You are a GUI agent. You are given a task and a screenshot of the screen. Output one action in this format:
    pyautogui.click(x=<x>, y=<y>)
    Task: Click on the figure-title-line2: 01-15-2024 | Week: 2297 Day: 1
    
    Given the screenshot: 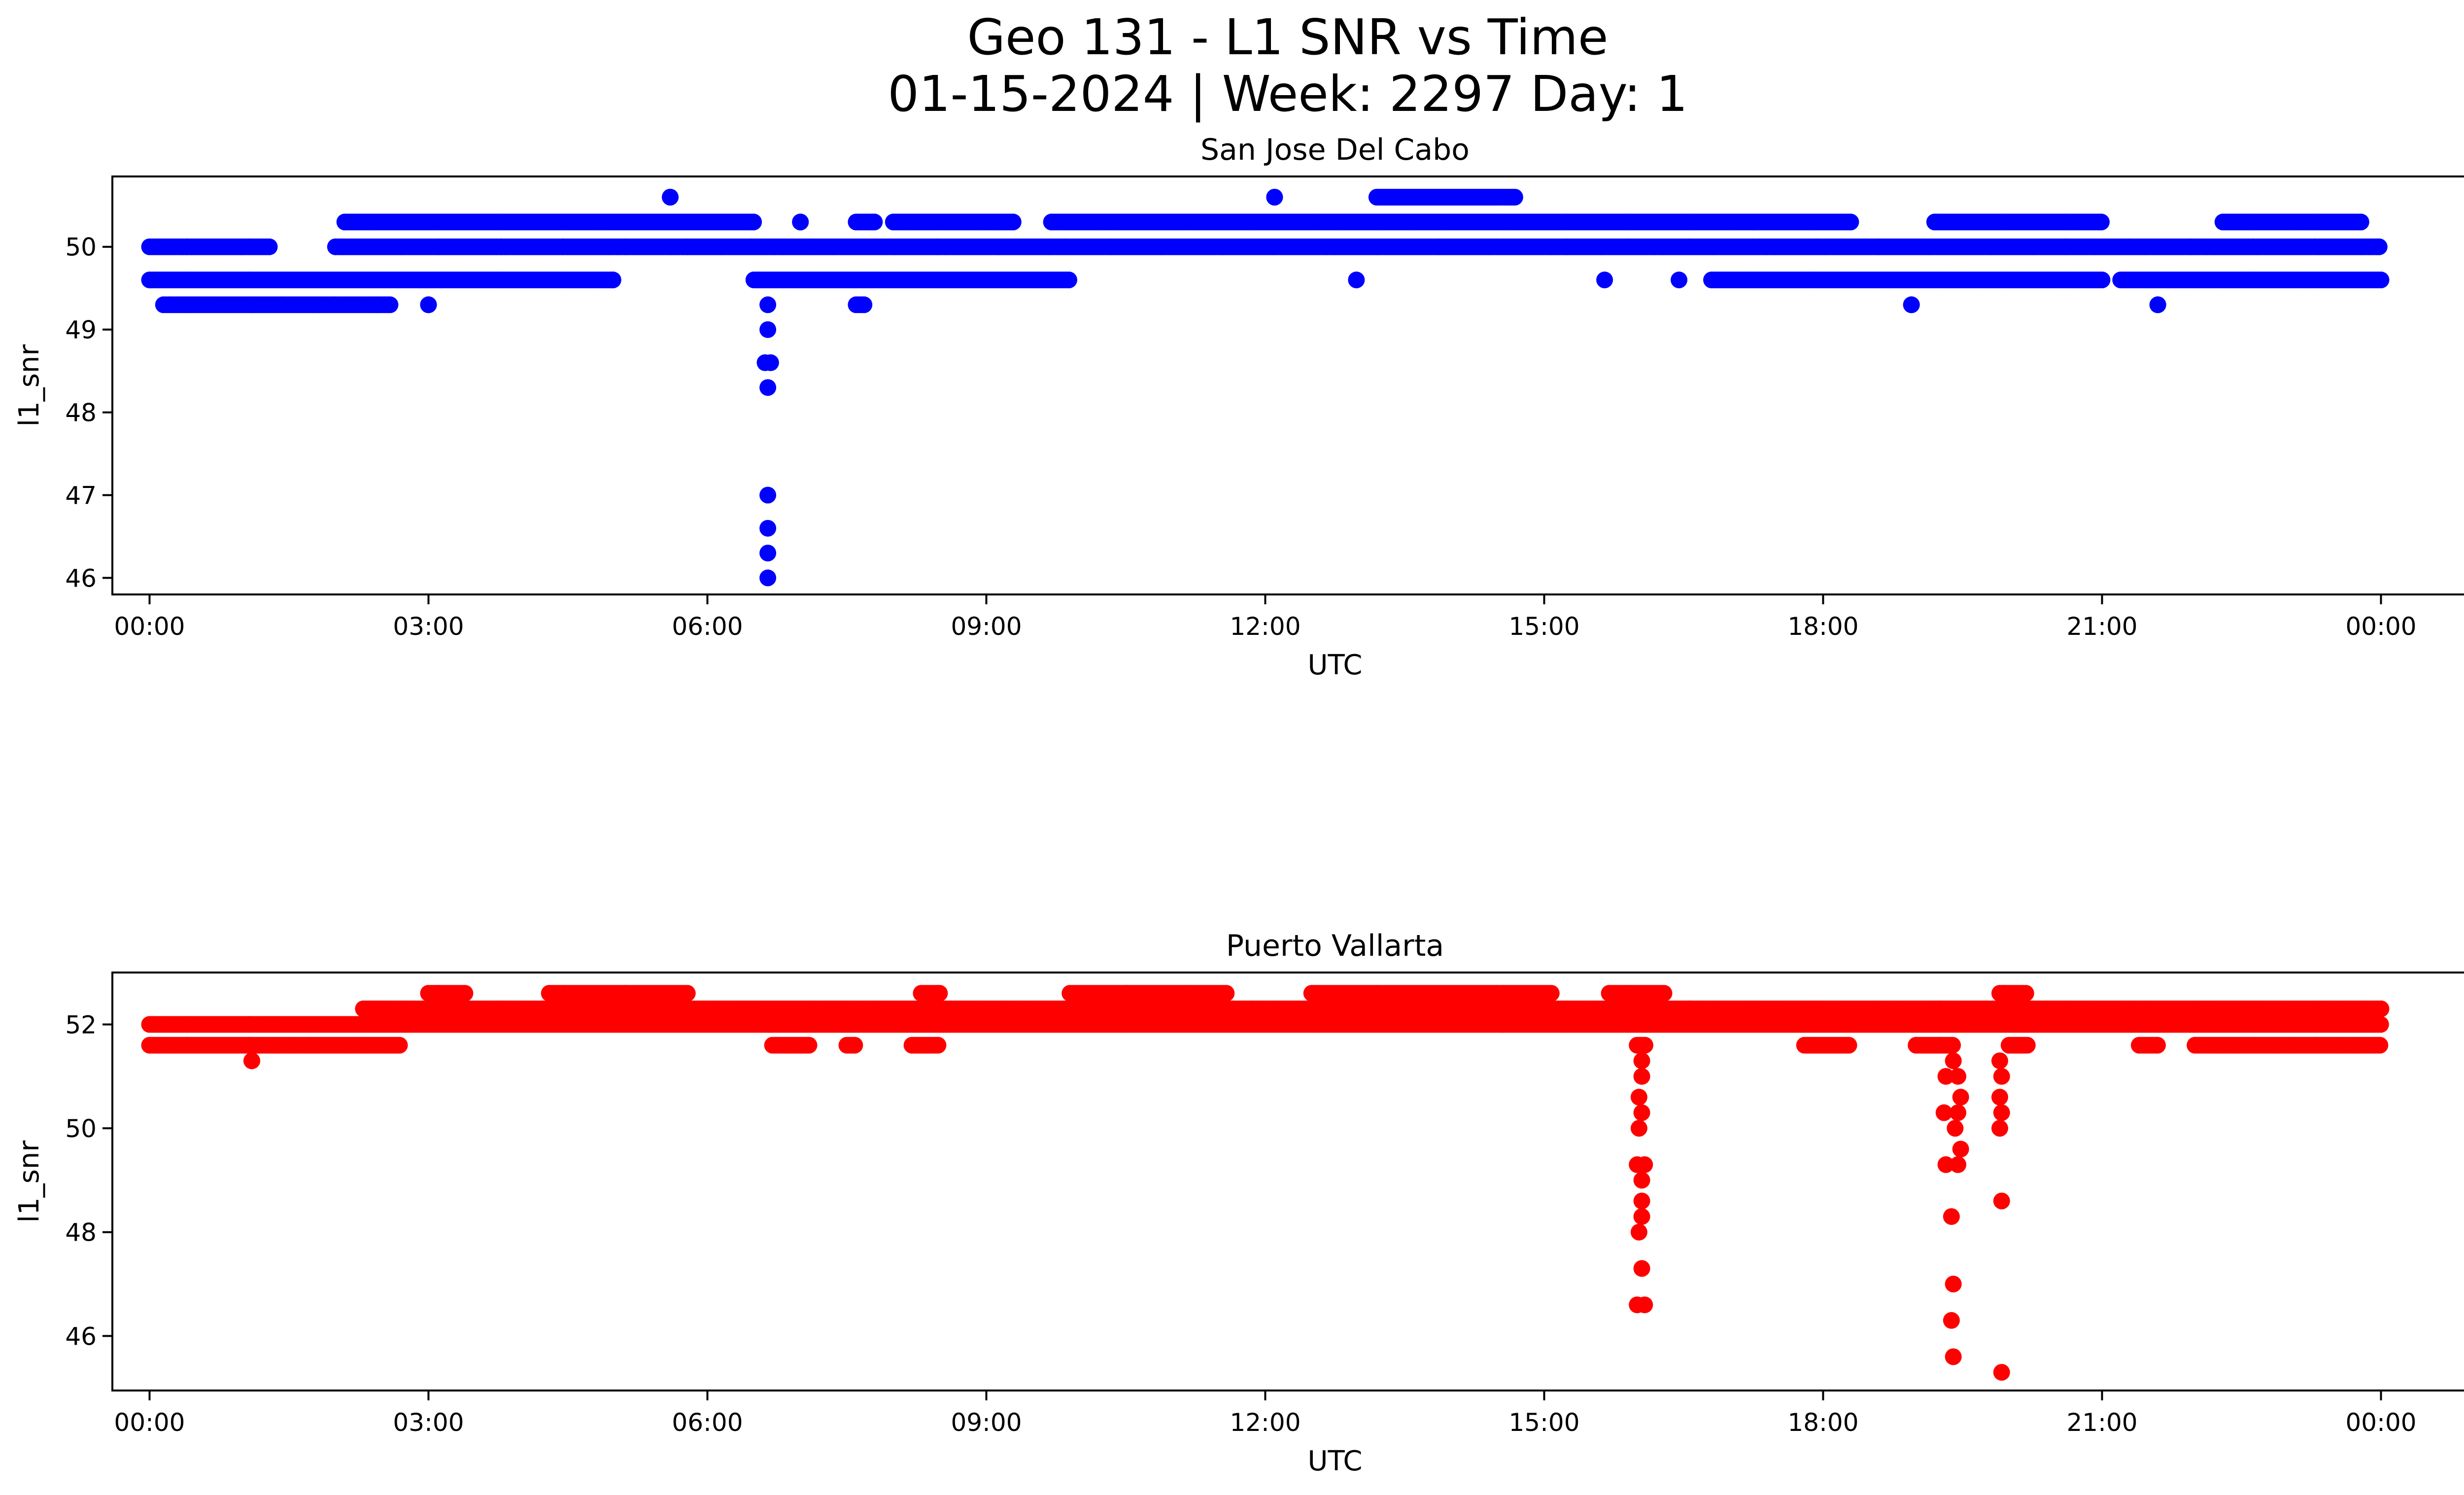 What is the action you would take?
    pyautogui.click(x=1287, y=94)
    